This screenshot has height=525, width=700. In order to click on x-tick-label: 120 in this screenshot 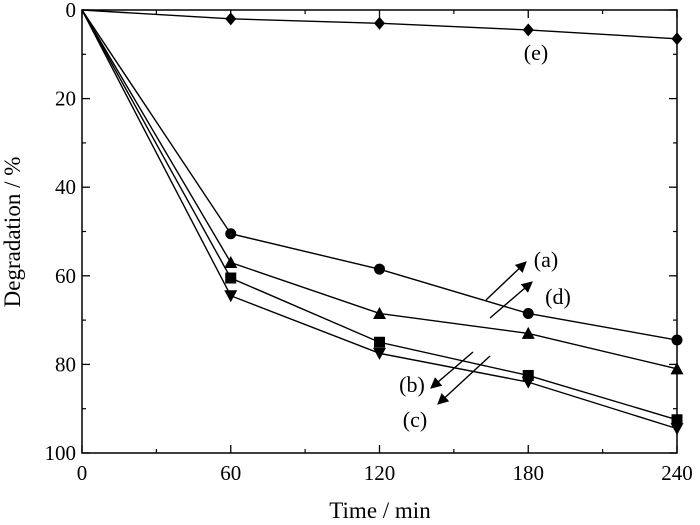, I will do `click(380, 473)`.